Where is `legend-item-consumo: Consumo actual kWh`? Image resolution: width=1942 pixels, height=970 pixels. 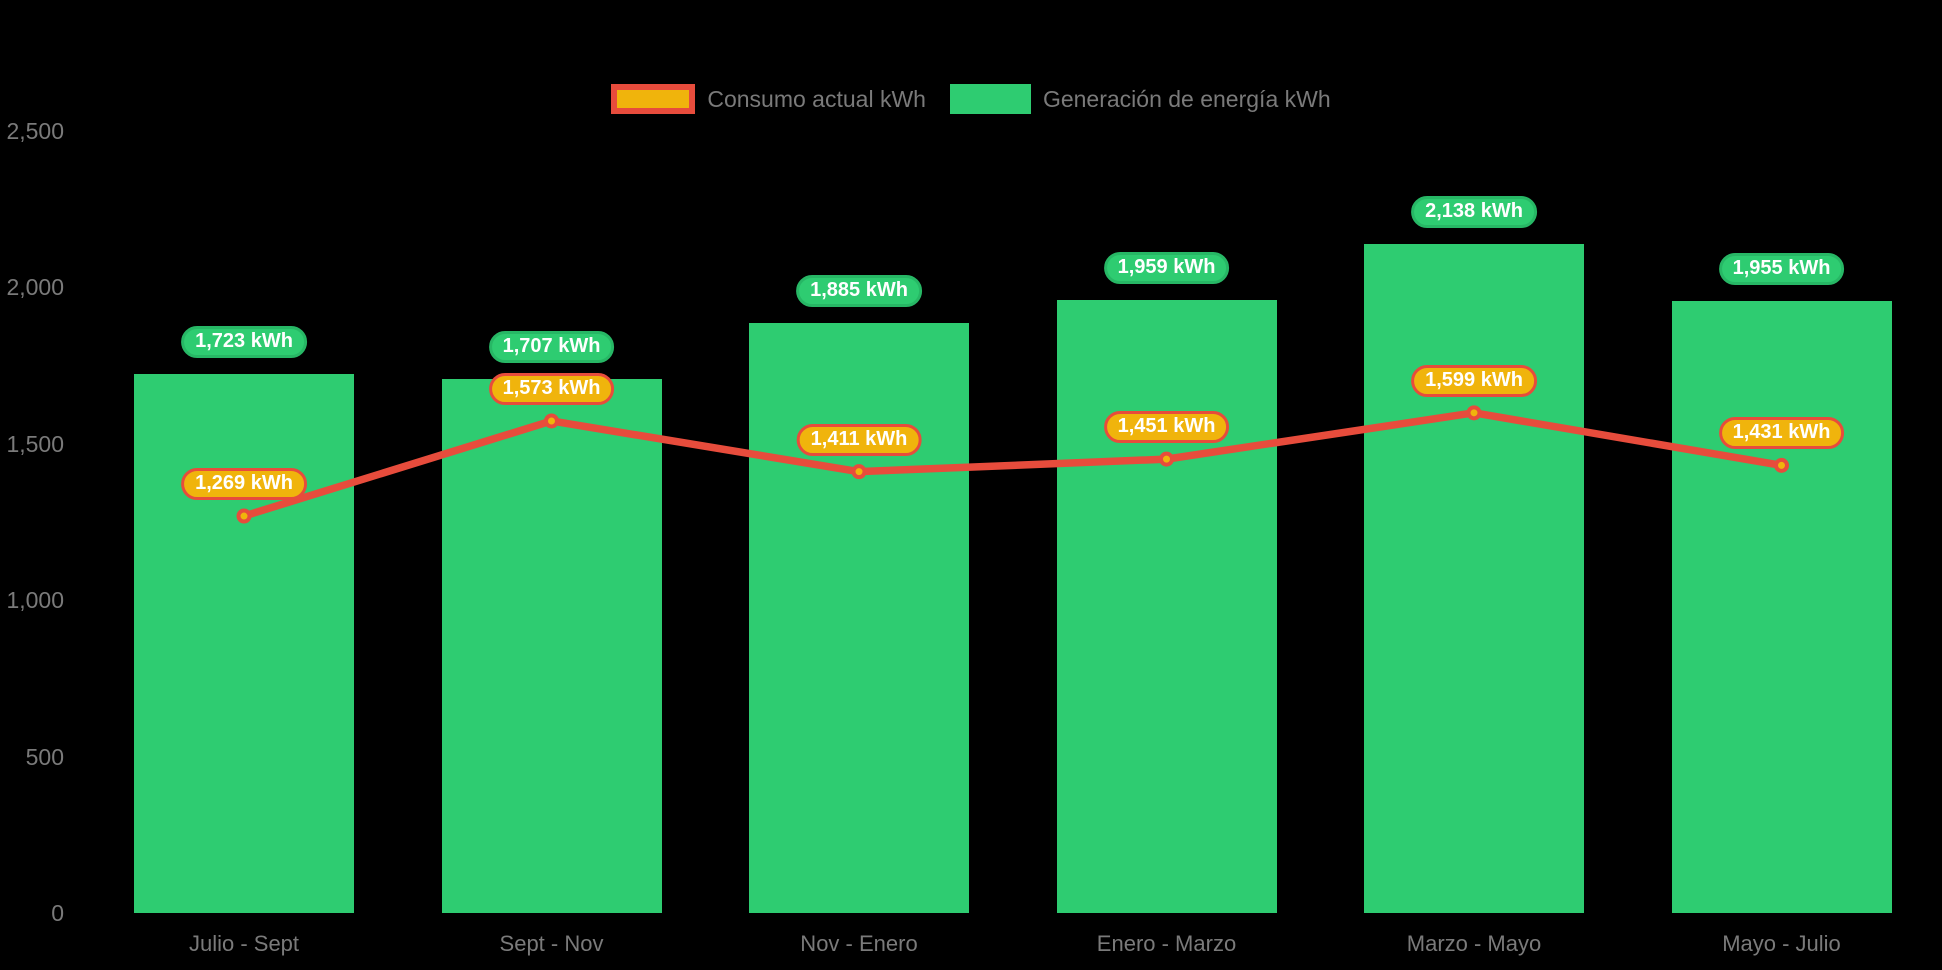
legend-item-consumo: Consumo actual kWh is located at coordinates (768, 99).